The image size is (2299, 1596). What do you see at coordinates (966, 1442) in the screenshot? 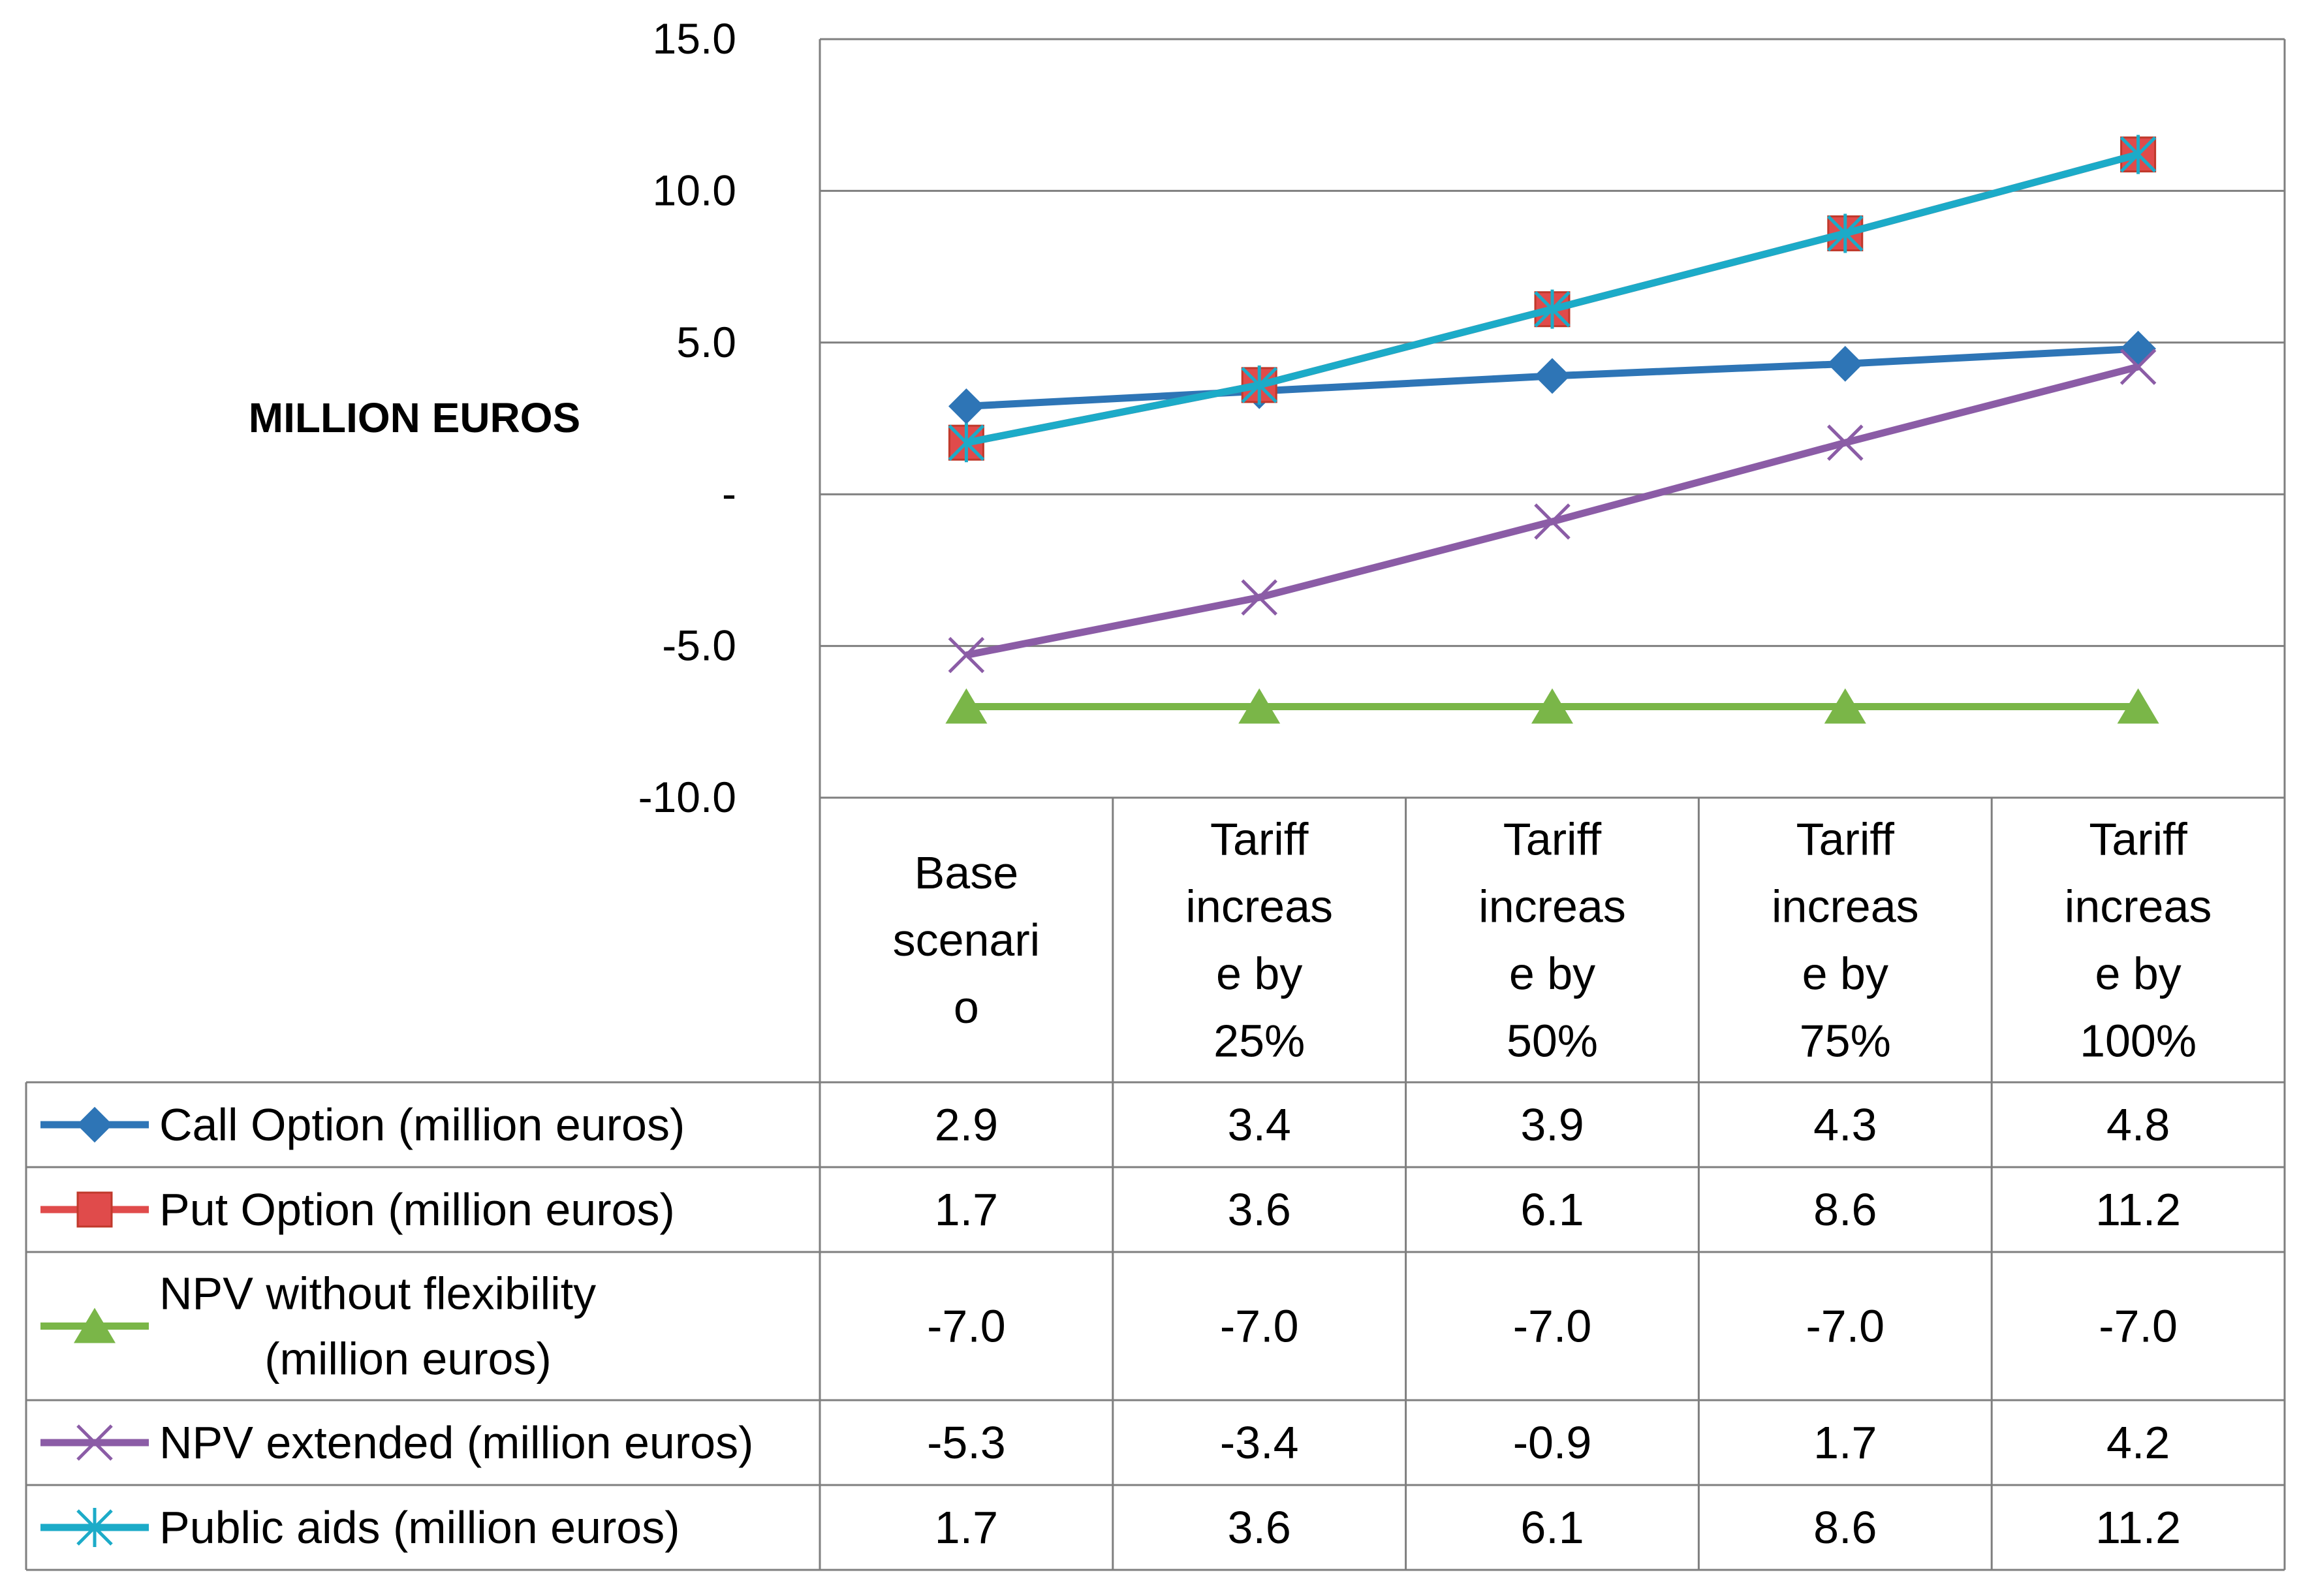
I see `data-value-cell: -5.3` at bounding box center [966, 1442].